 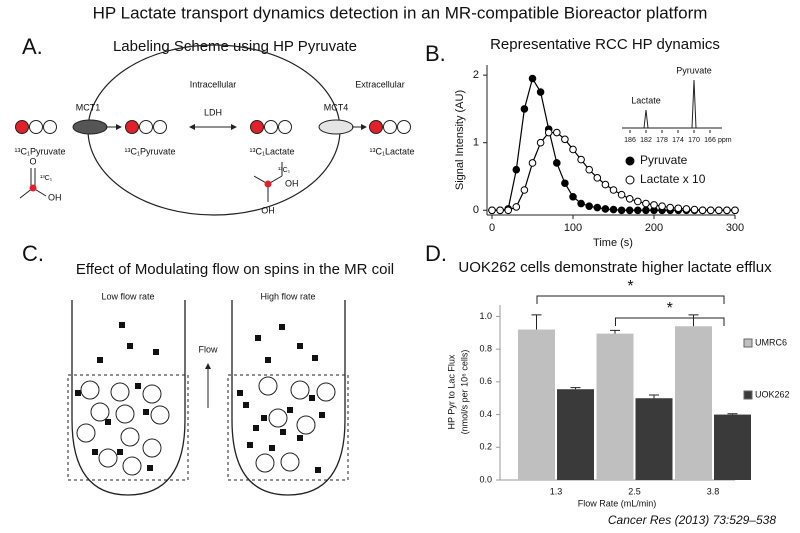 What do you see at coordinates (213, 127) in the screenshot?
I see `carbons` at bounding box center [213, 127].